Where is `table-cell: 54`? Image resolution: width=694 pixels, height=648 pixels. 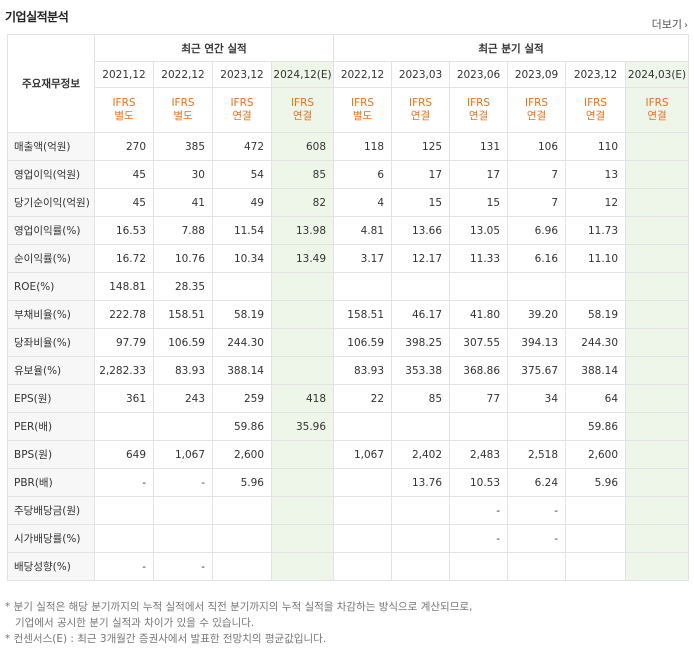
table-cell: 54 is located at coordinates (242, 174).